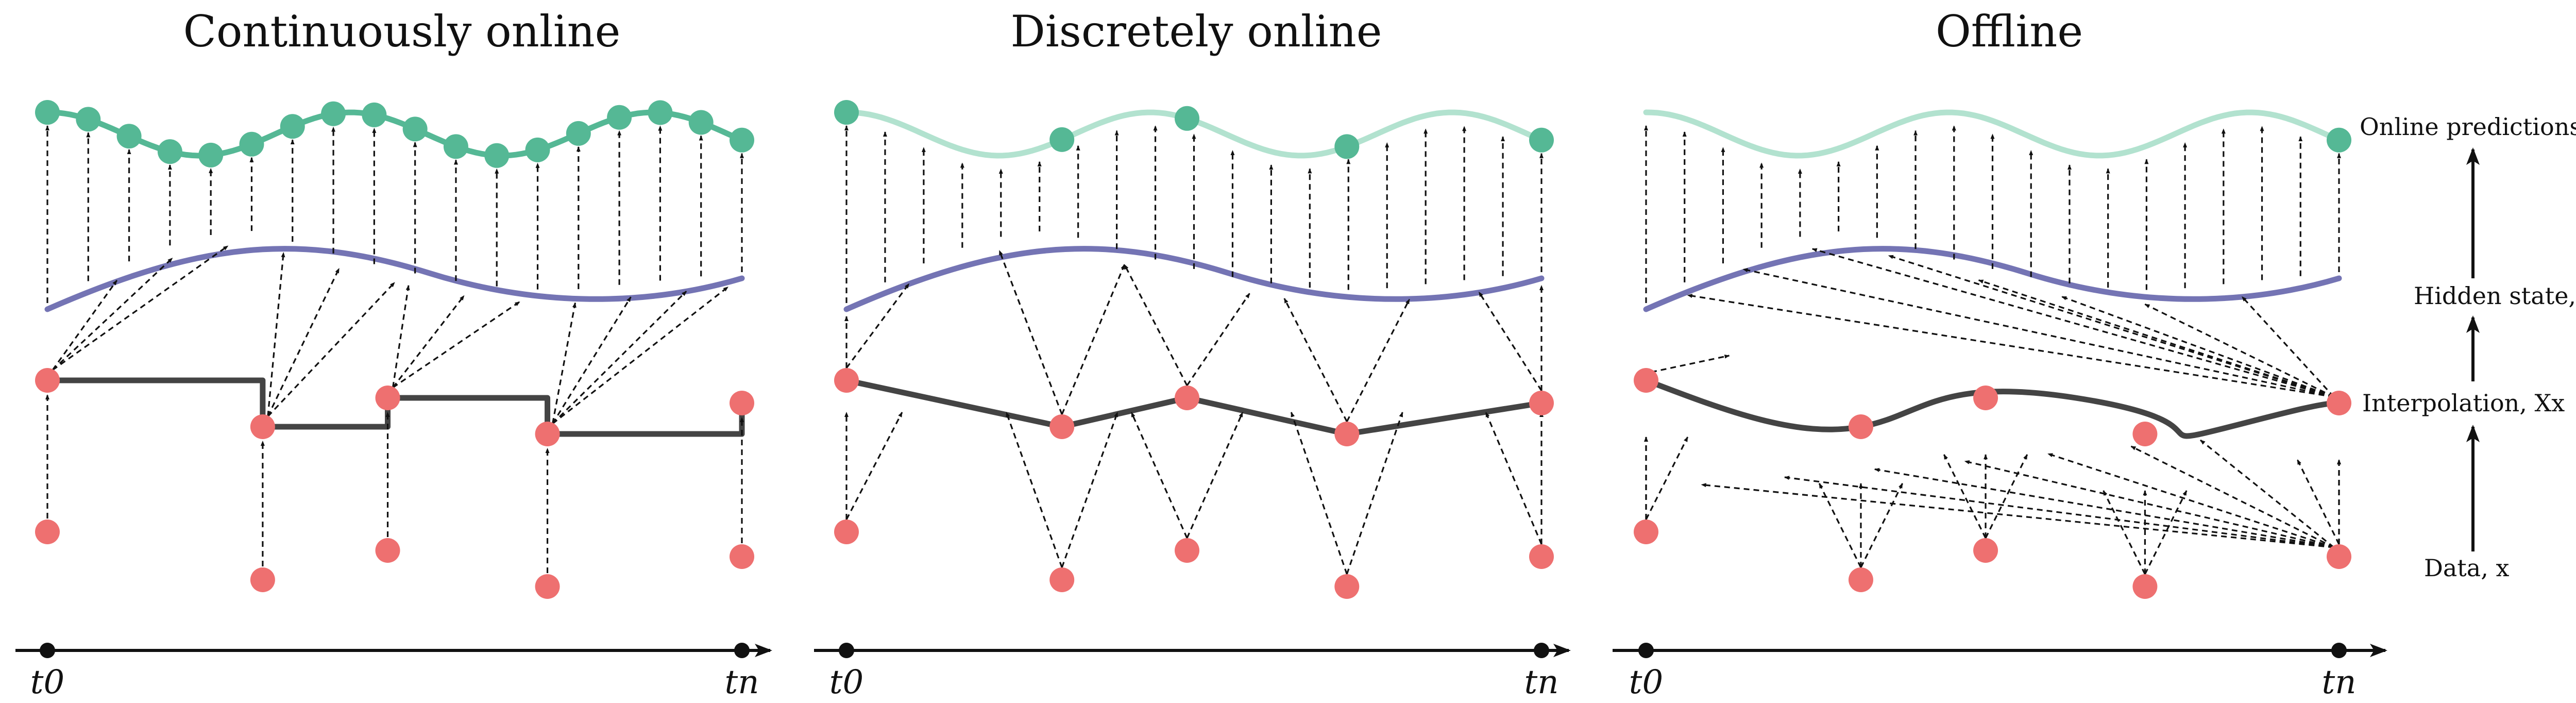 This screenshot has width=2576, height=703. What do you see at coordinates (393, 672) in the screenshot?
I see `time-axis-continuous: t0 tn` at bounding box center [393, 672].